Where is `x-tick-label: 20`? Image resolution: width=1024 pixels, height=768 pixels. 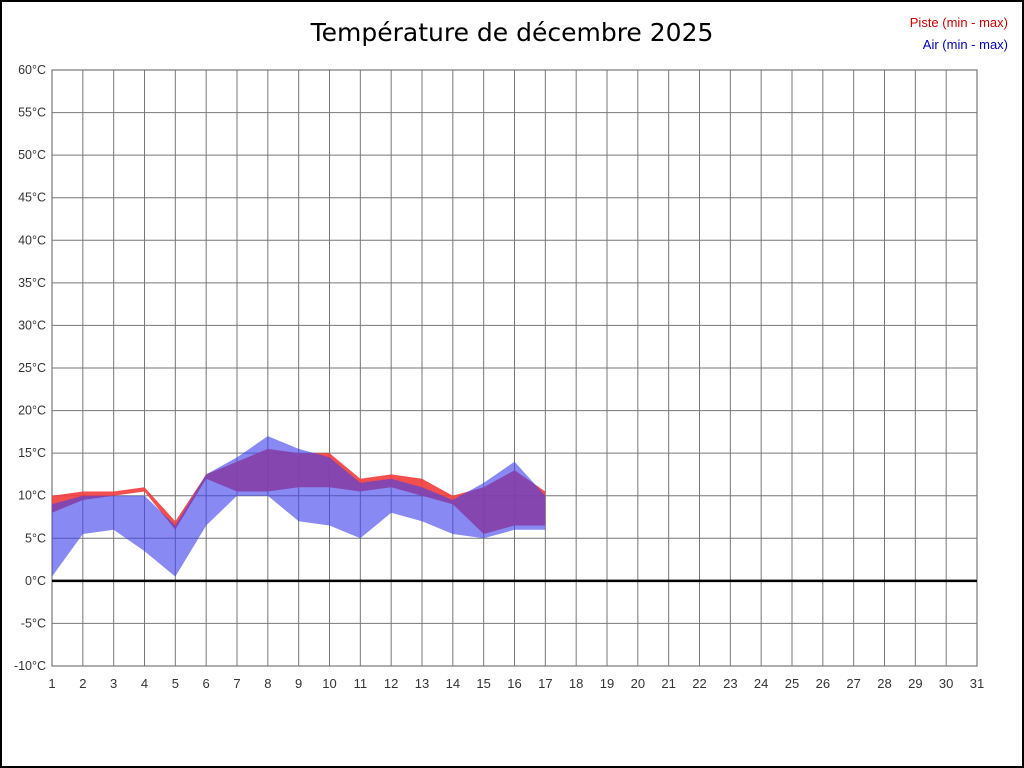
x-tick-label: 20 is located at coordinates (638, 683).